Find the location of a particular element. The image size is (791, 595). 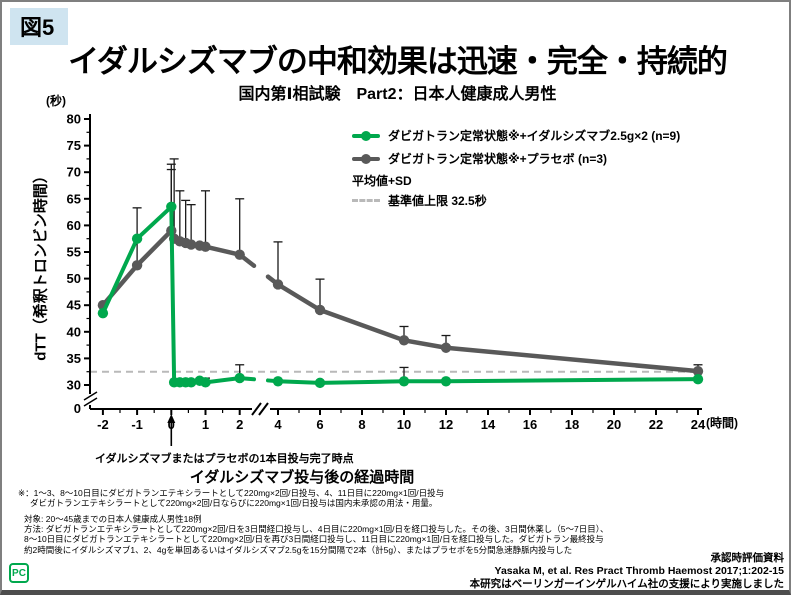

legend-label-placebo: ダビガトラン定常状態※+プラセボ (n=3) is located at coordinates (498, 159).